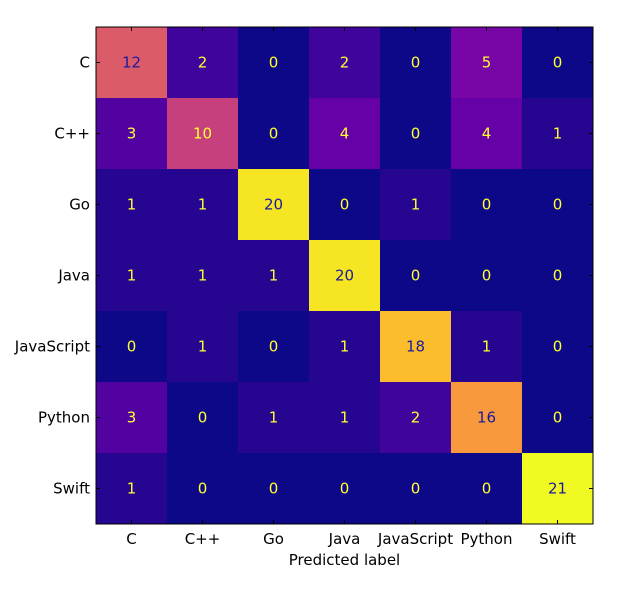 This screenshot has width=618, height=603. I want to click on heatmap-cell-C++-C++, so click(202, 133).